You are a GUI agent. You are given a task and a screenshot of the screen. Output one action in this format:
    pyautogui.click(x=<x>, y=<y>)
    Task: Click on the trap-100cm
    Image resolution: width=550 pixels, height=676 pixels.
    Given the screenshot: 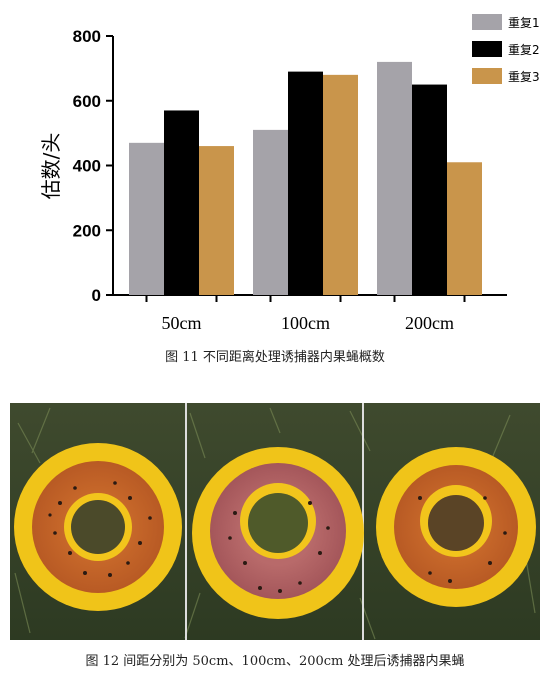 What is the action you would take?
    pyautogui.click(x=278, y=533)
    